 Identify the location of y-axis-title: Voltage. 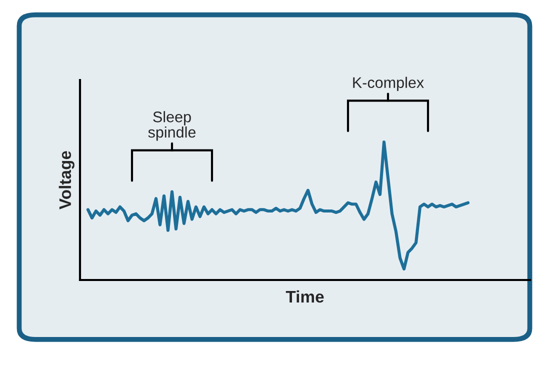
(66, 180).